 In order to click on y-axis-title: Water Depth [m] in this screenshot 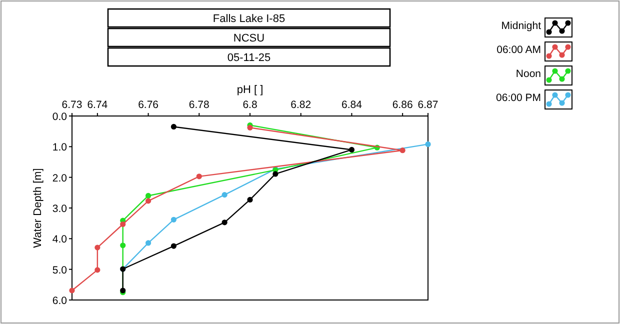, I will do `click(38, 208)`.